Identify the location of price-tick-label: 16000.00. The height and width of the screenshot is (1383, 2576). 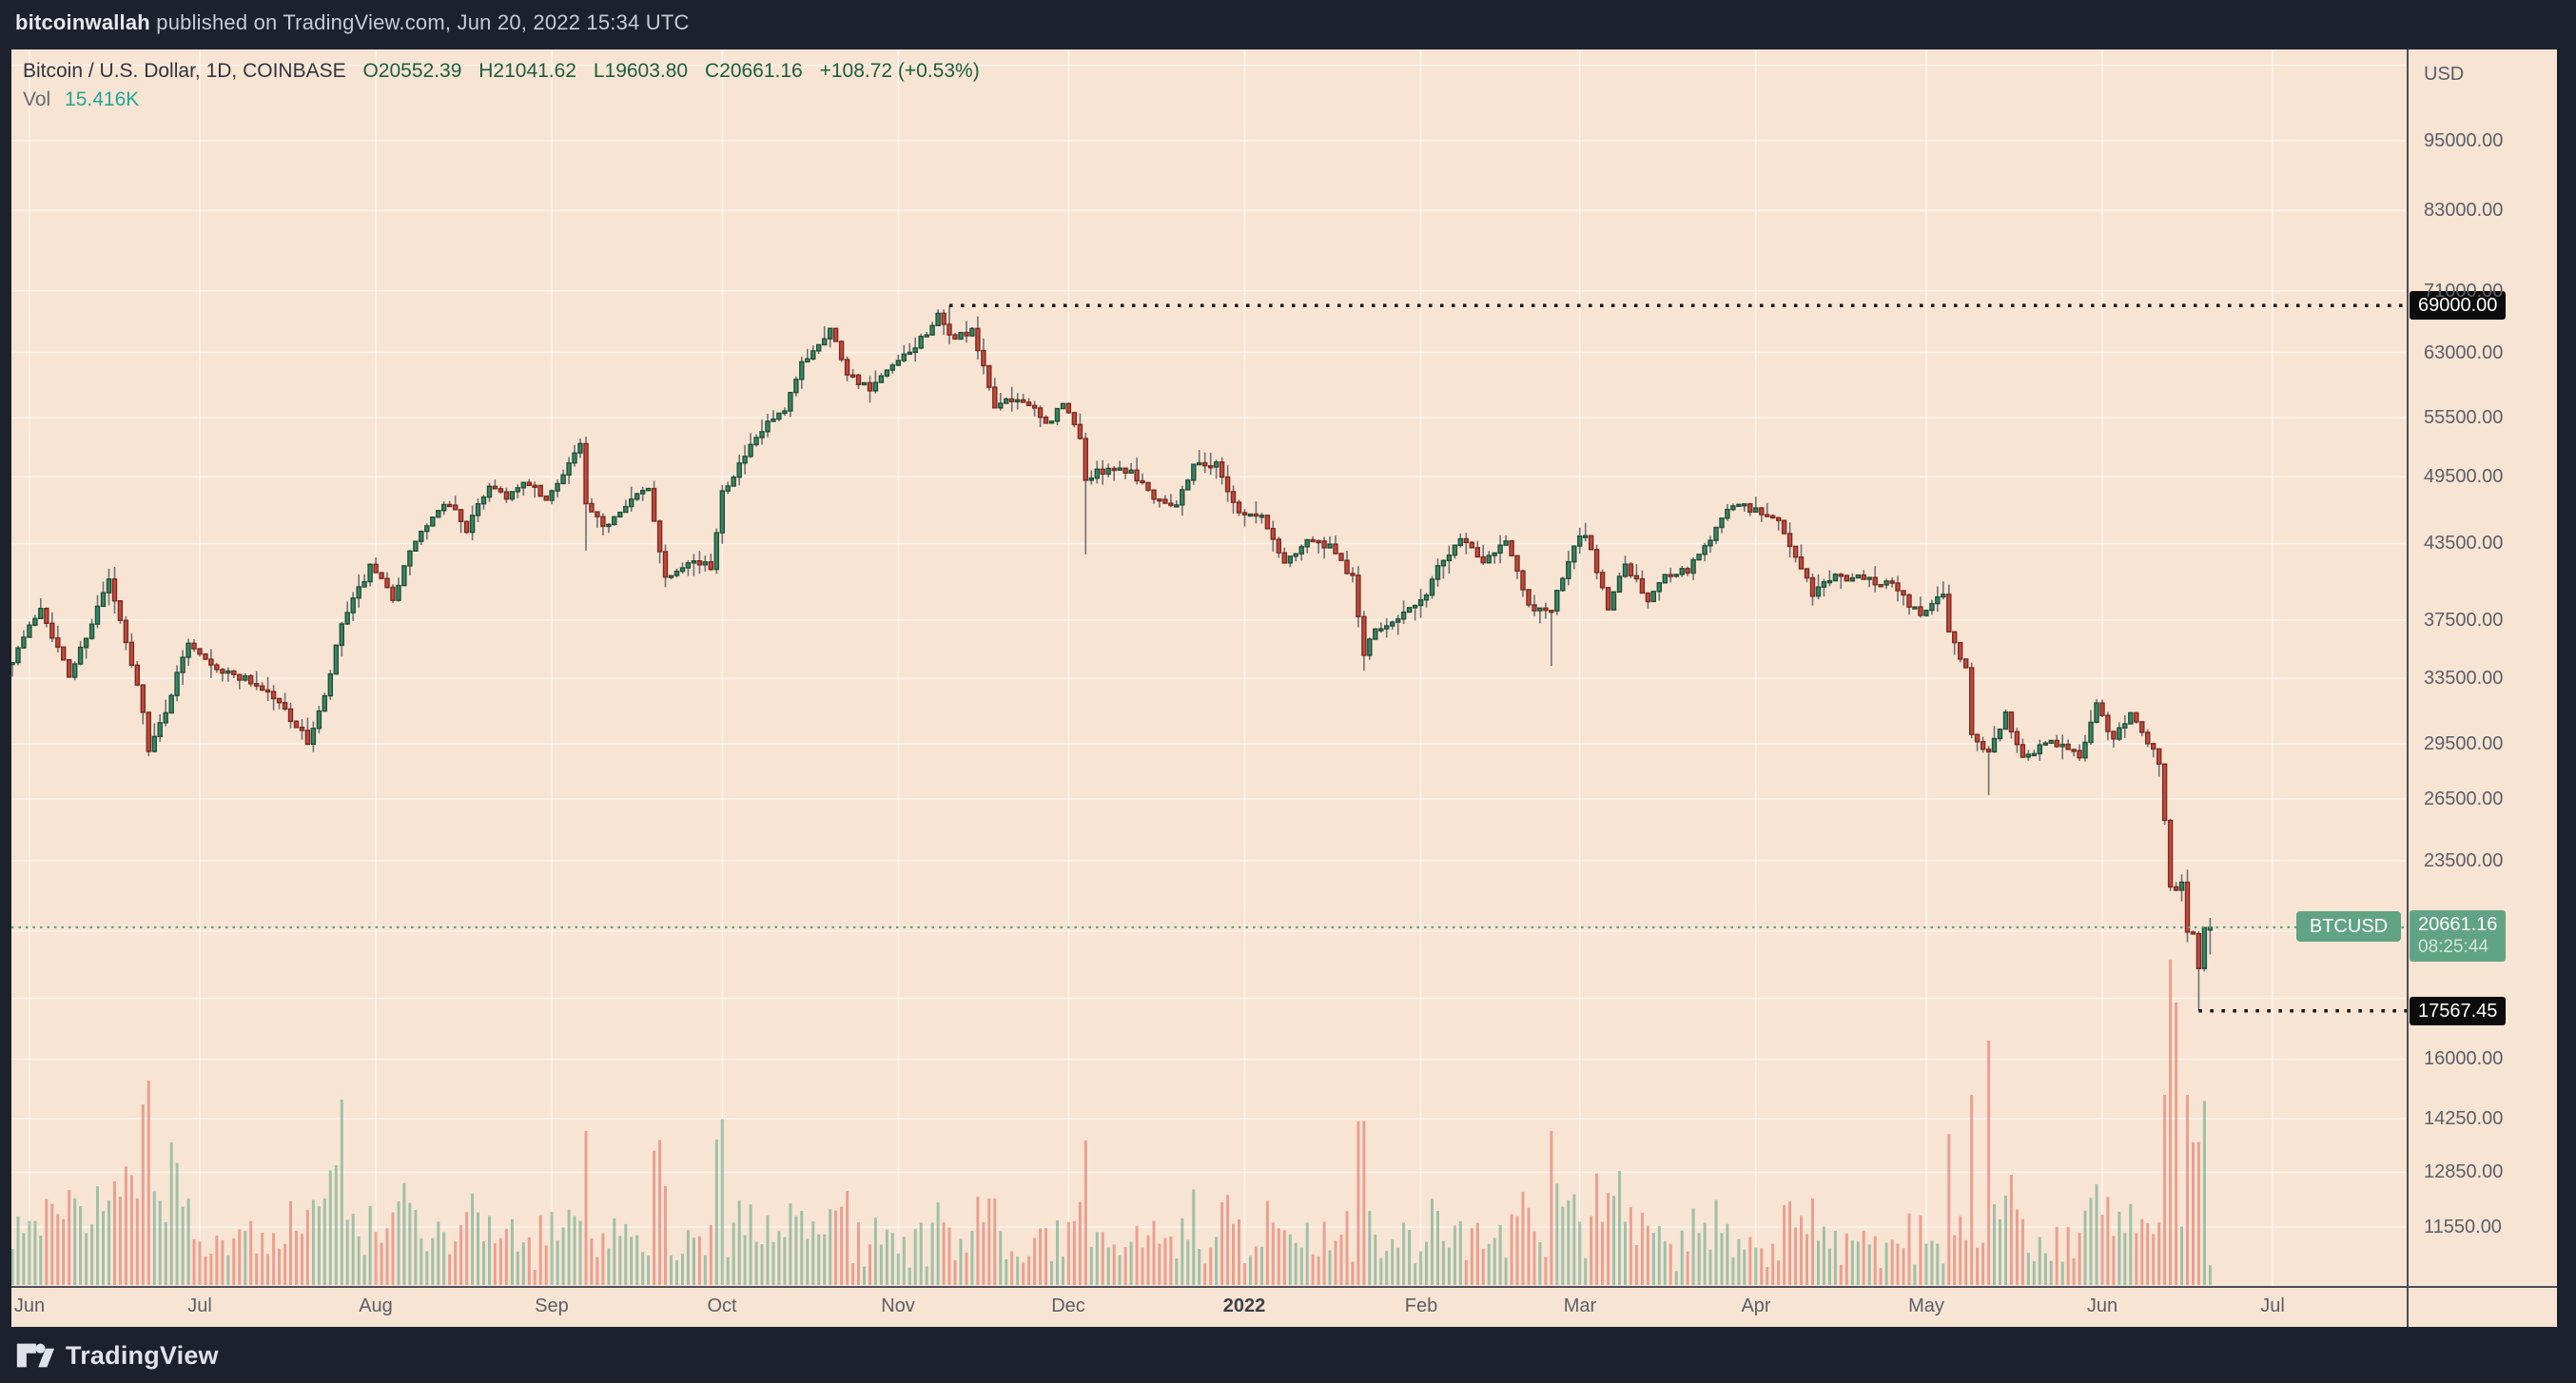
(2464, 1058).